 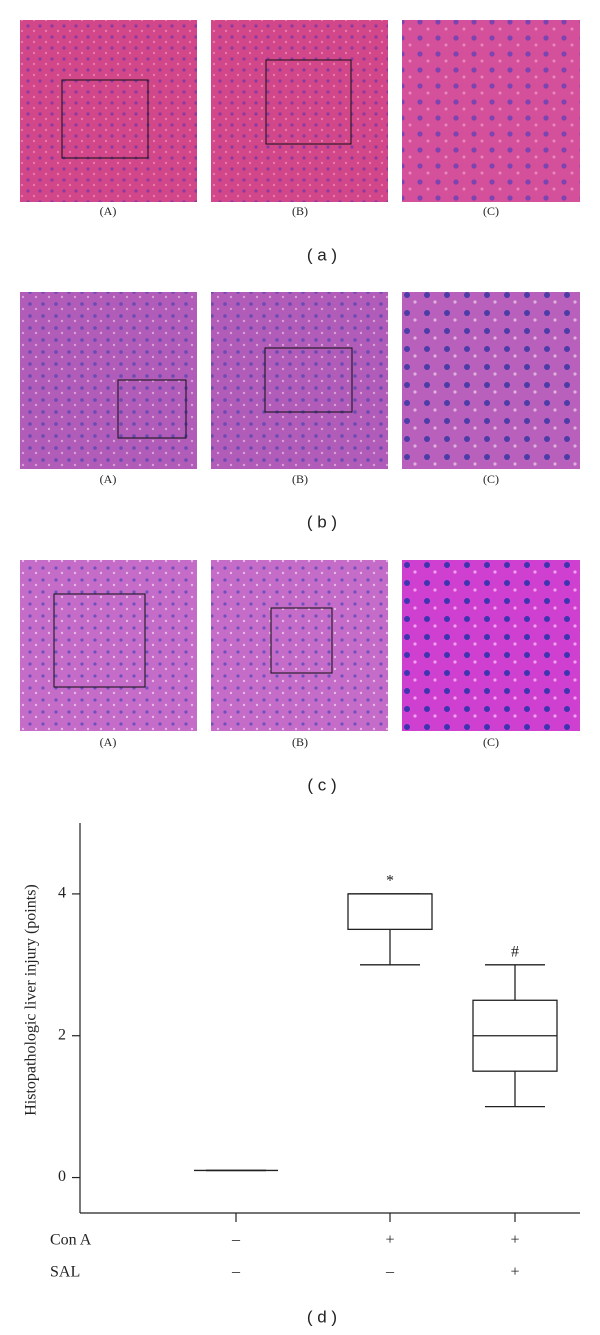 What do you see at coordinates (65, 1272) in the screenshot?
I see `condition-name: SAL` at bounding box center [65, 1272].